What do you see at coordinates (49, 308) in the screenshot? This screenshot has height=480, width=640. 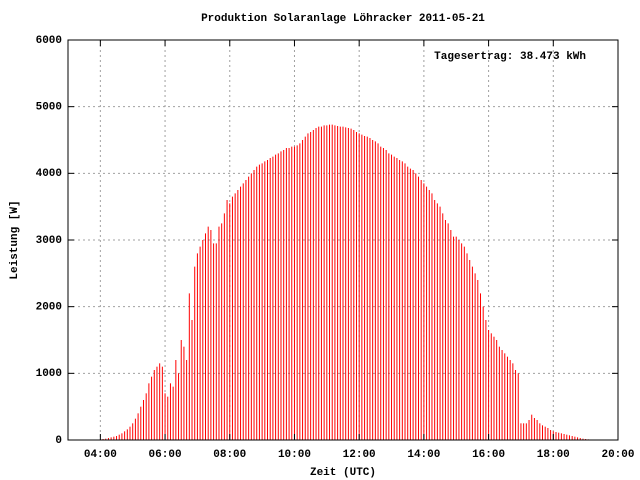 I see `y-tick-label: 2000` at bounding box center [49, 308].